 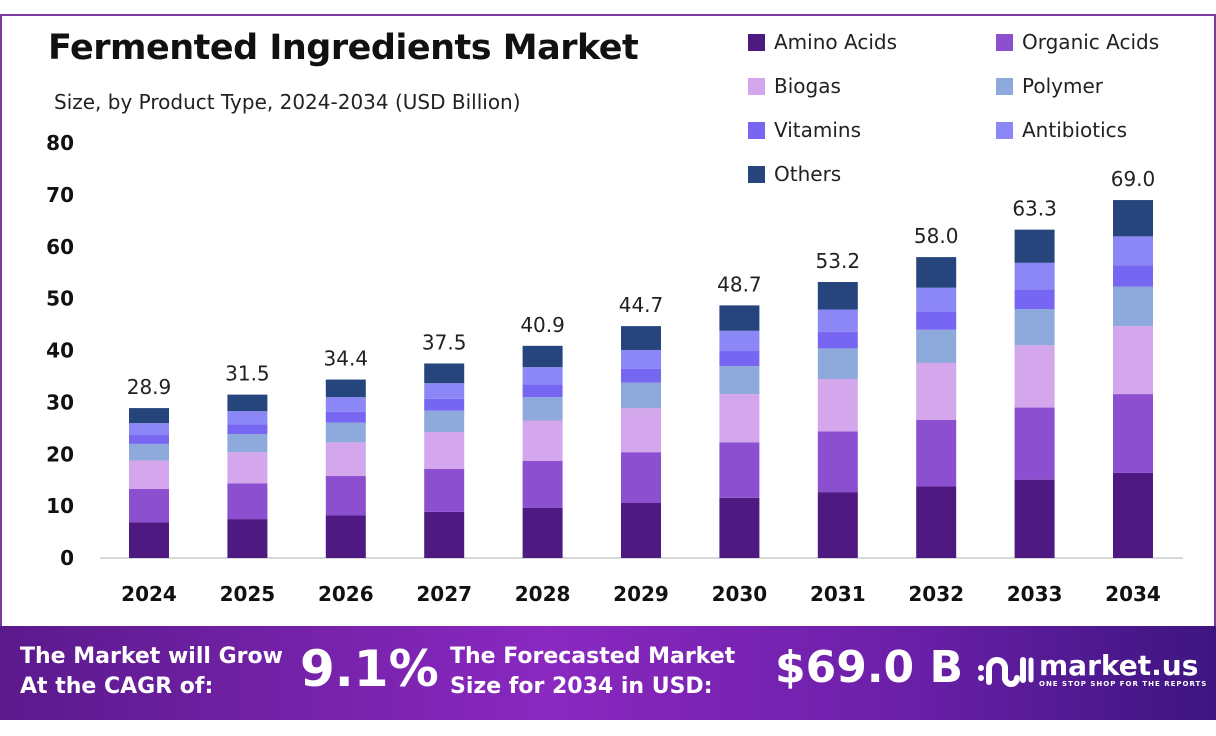 I want to click on bar-total-label: 58.0, so click(x=936, y=236).